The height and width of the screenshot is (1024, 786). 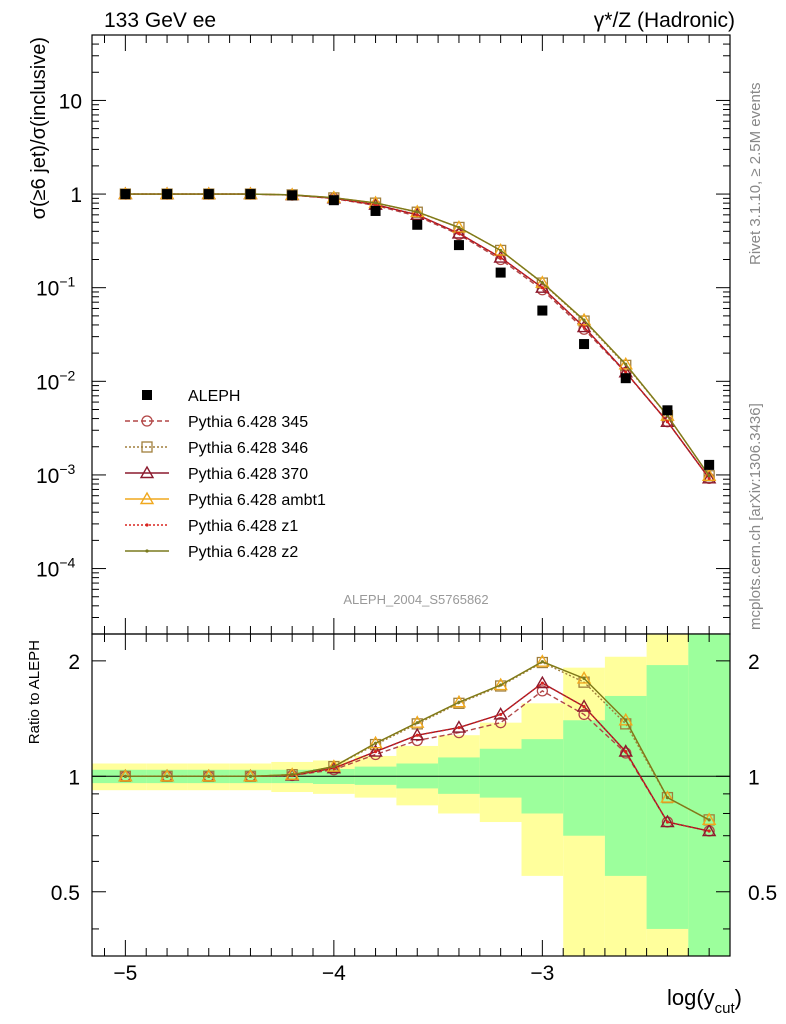 I want to click on ratio-y-axis-title: Ratio to ALEPH, so click(x=34, y=692).